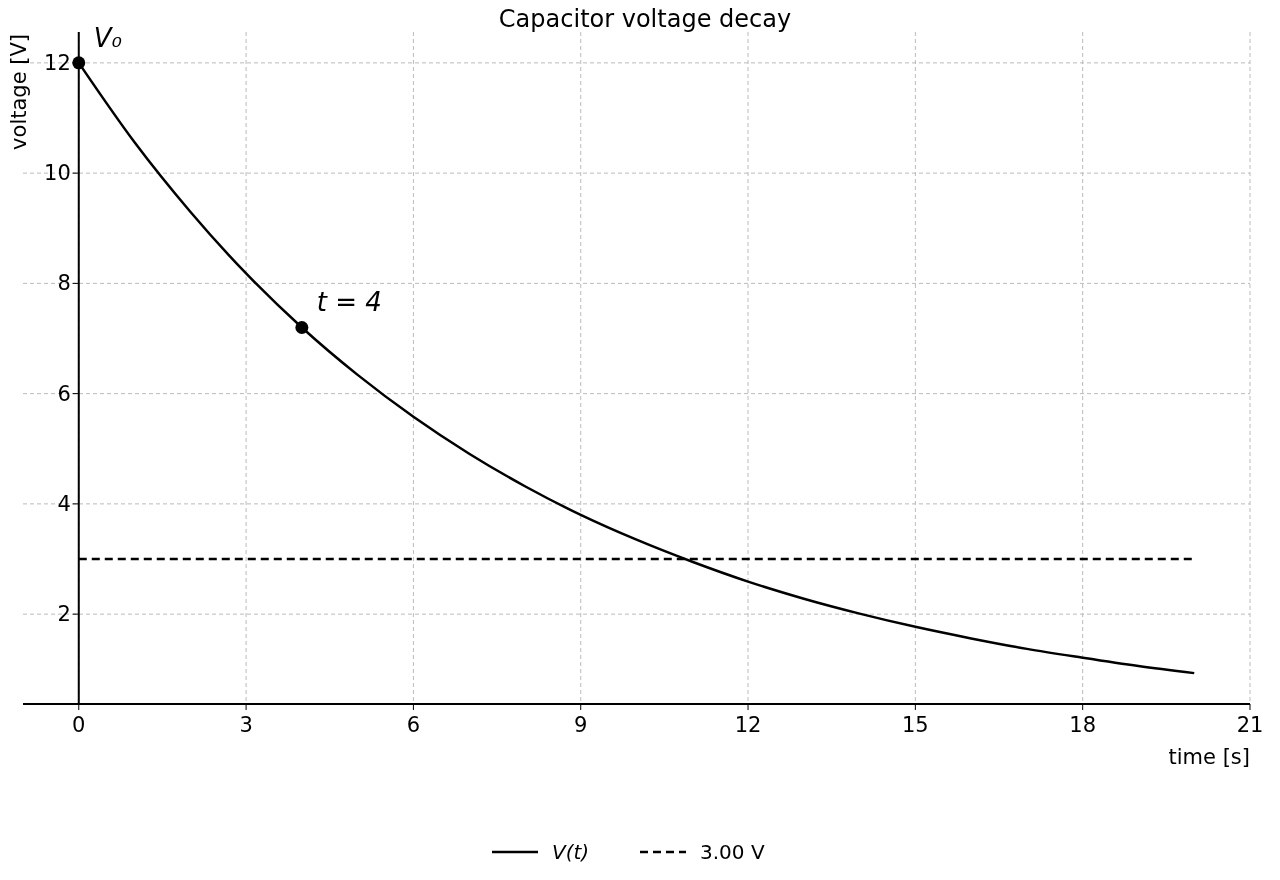 The image size is (1280, 880). What do you see at coordinates (413, 725) in the screenshot?
I see `x-tick-label: 6` at bounding box center [413, 725].